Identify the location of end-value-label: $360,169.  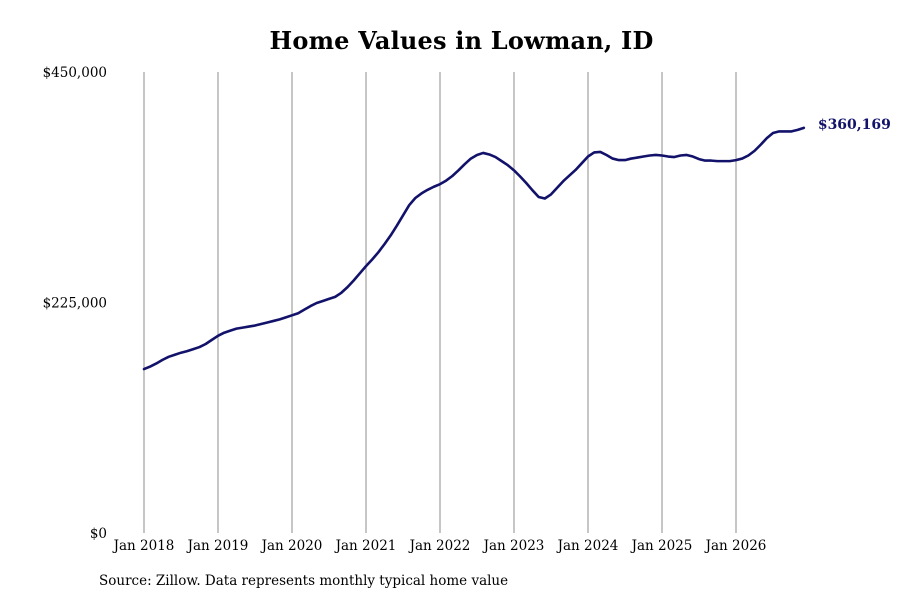
(854, 125).